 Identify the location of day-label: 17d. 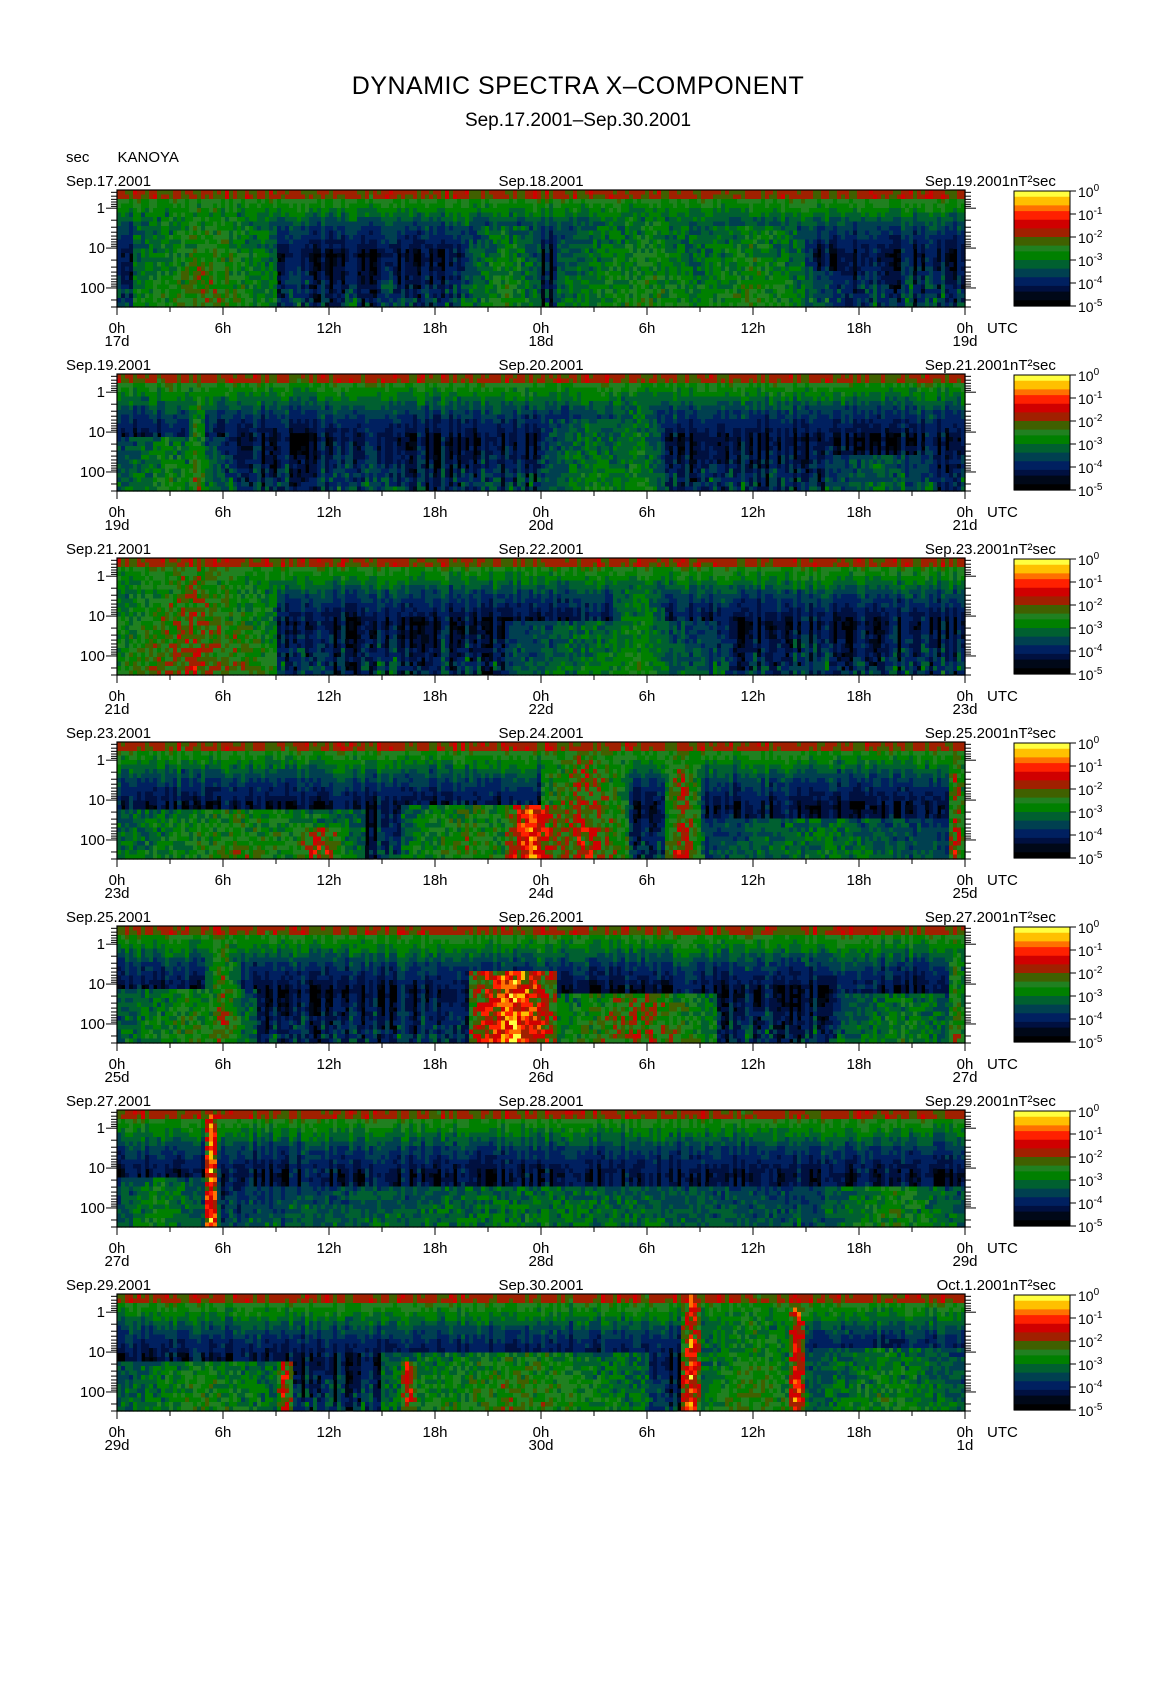
(116, 341).